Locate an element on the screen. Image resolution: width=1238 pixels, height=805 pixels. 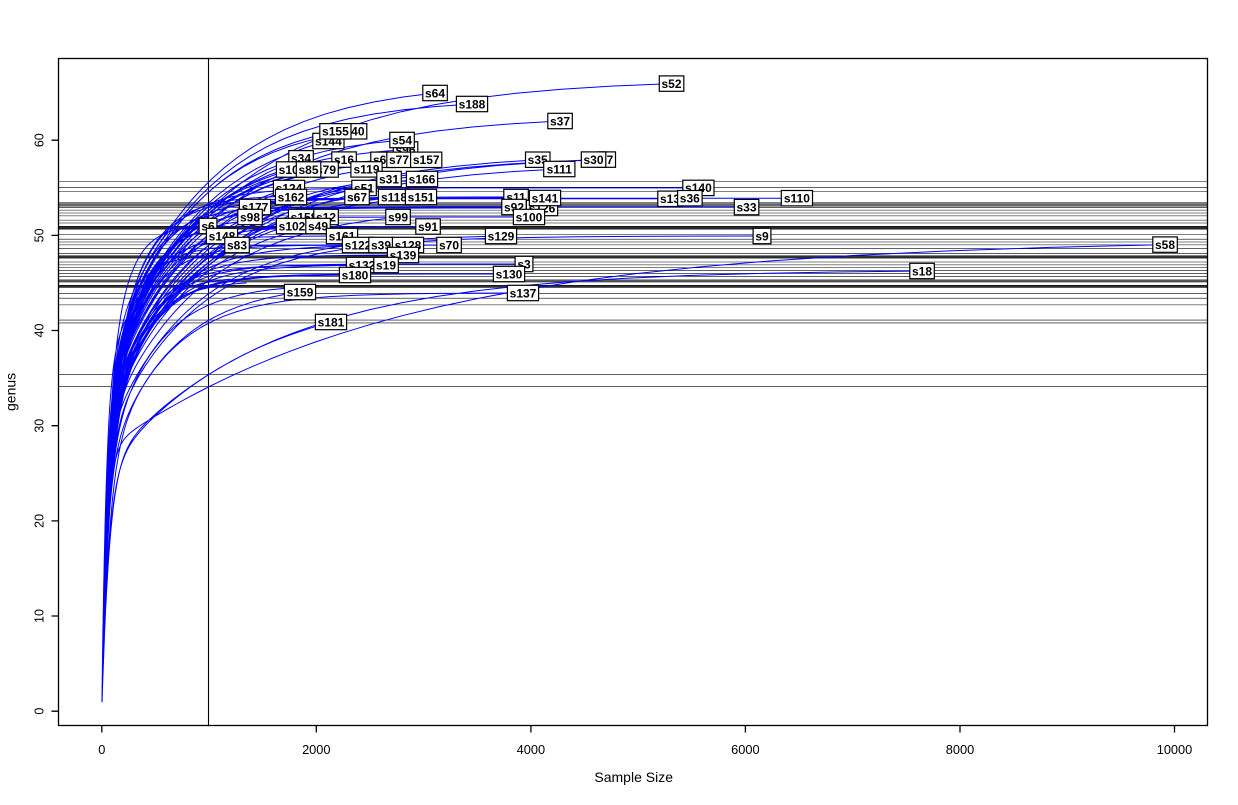
svg-text: s39 is located at coordinates (381, 245).